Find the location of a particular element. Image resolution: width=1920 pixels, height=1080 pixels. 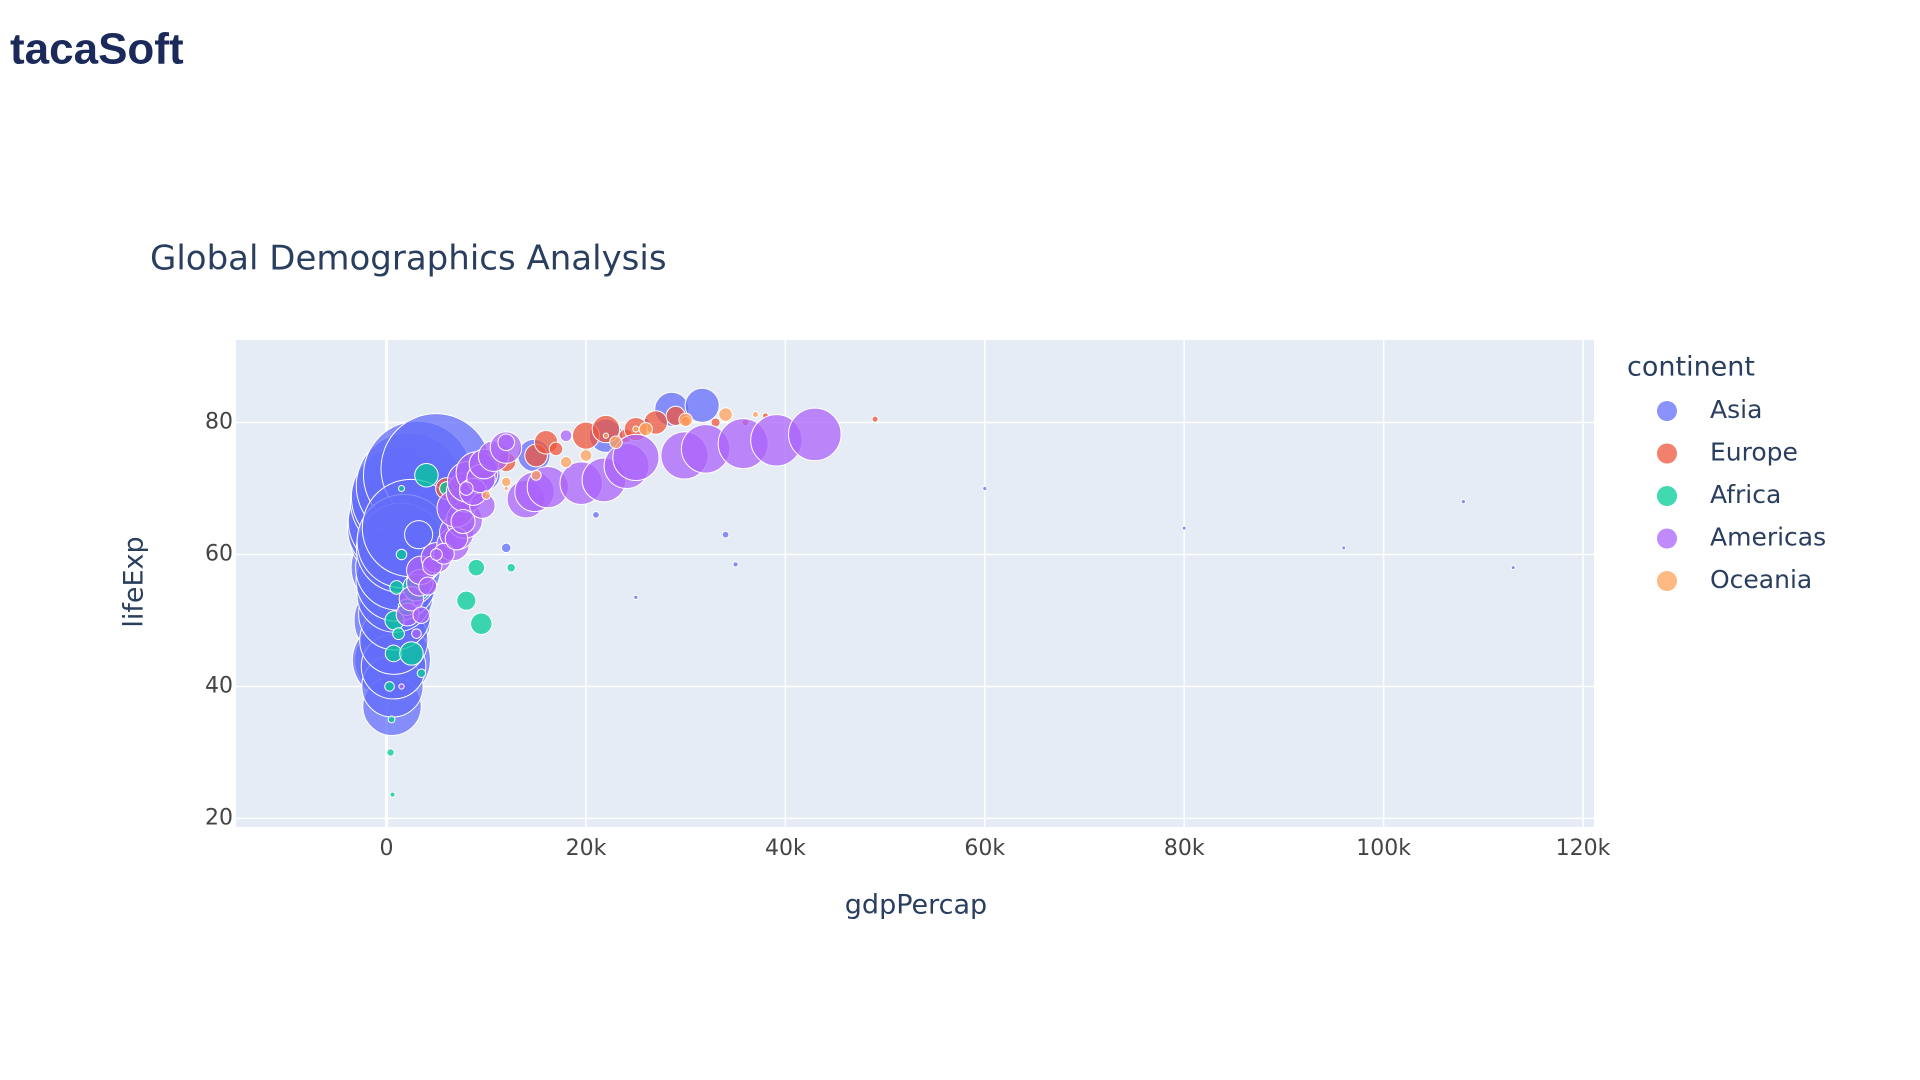

x-axis-title: gdpPercap is located at coordinates (916, 905).